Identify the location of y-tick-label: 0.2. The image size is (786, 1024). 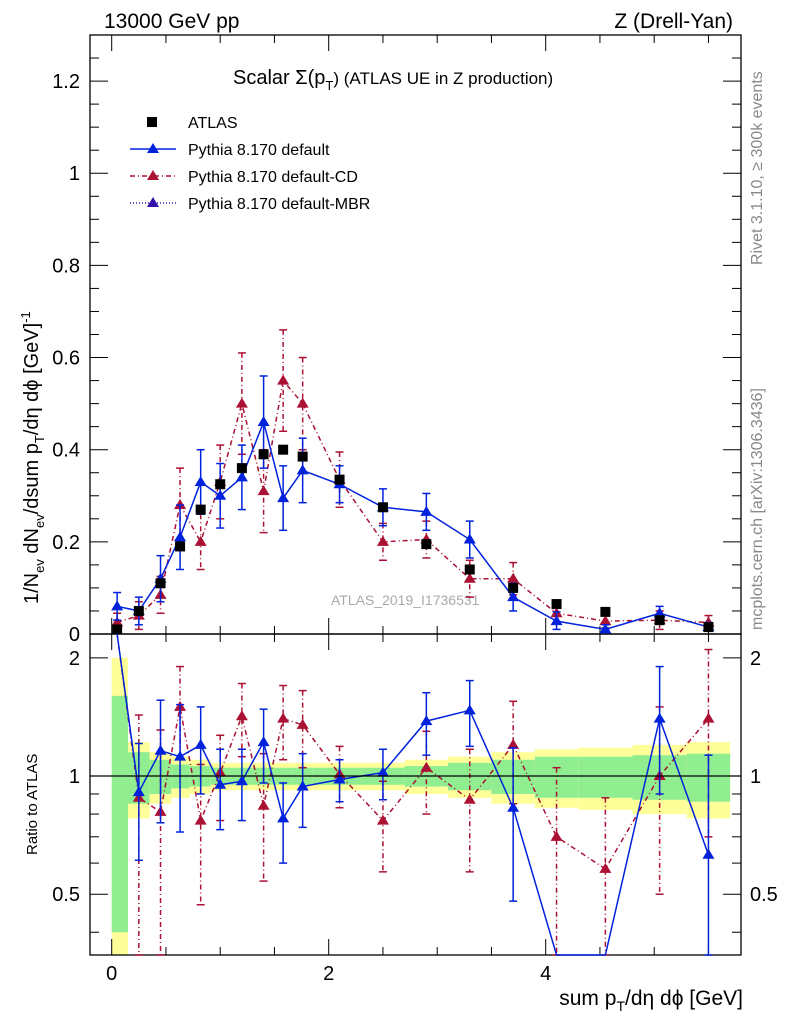
(66, 543).